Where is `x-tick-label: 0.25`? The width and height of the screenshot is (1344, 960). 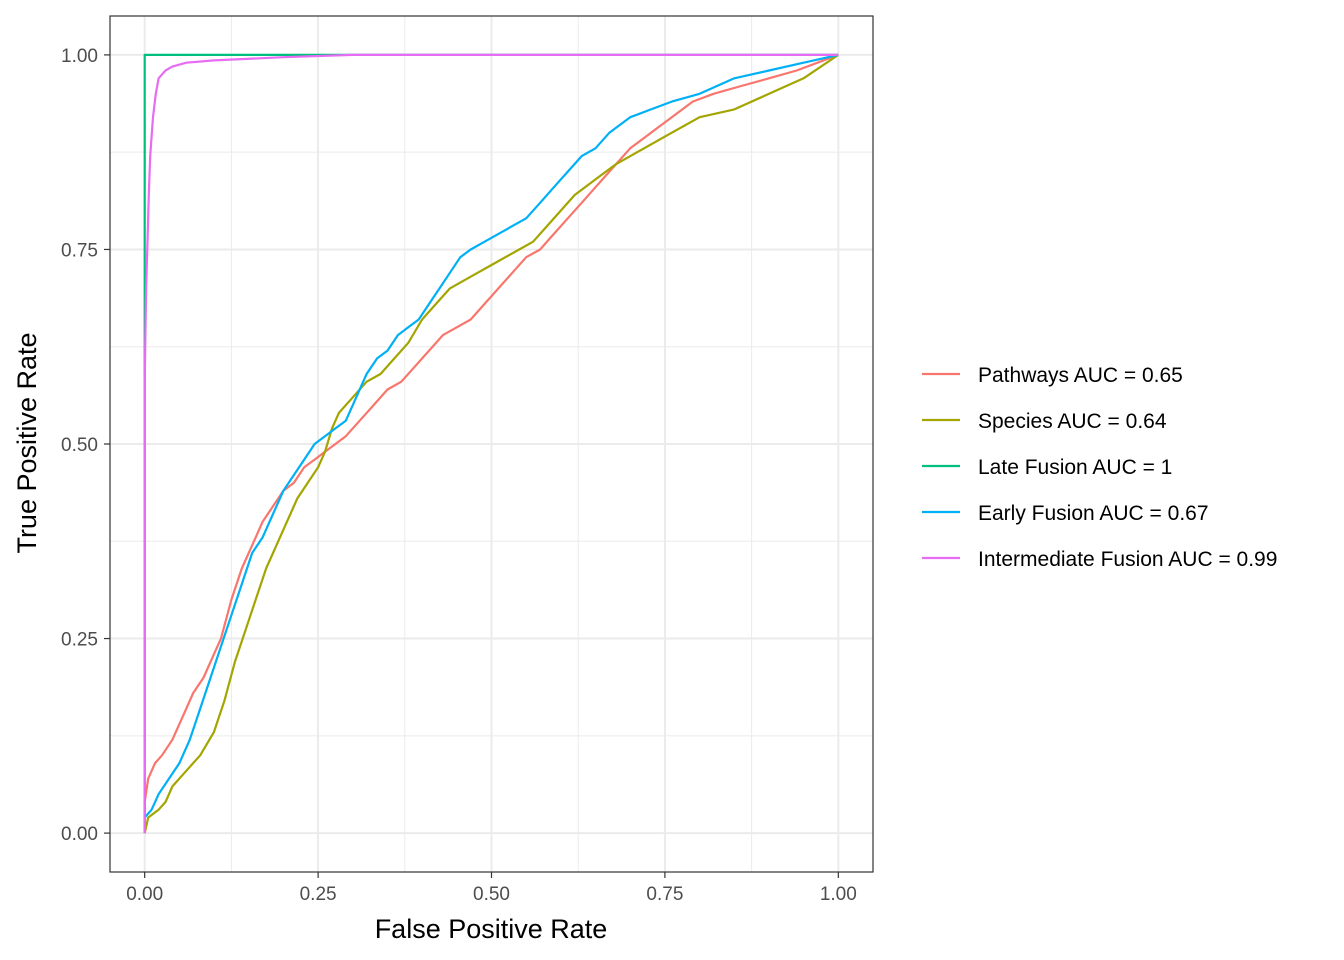
x-tick-label: 0.25 is located at coordinates (318, 894).